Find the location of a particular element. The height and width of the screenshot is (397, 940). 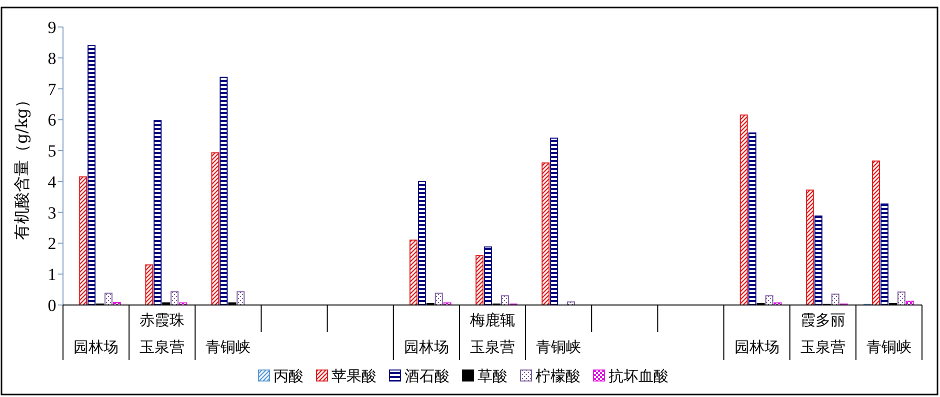

legend-label: 抗坏血酸 is located at coordinates (638, 376).